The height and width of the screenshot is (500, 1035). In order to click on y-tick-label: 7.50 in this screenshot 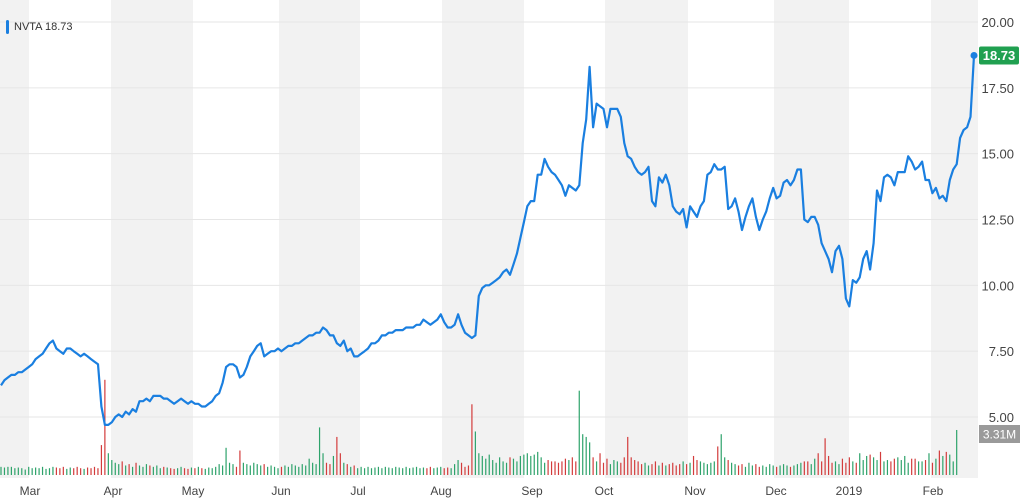, I will do `click(1001, 351)`.